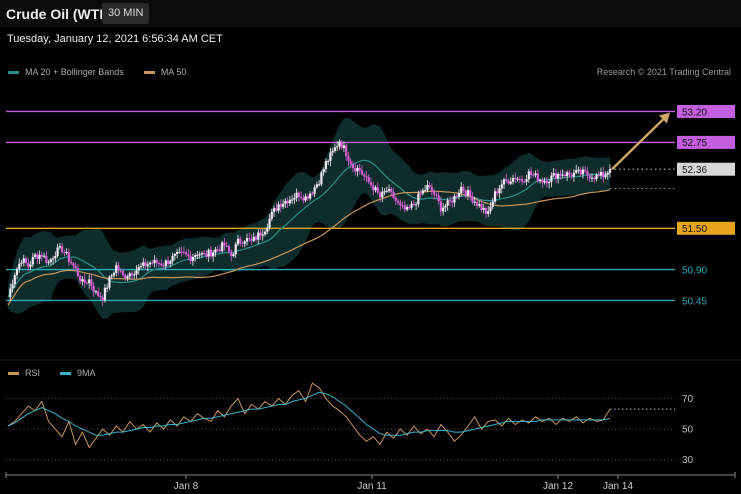  Describe the element at coordinates (706, 228) in the screenshot. I see `level-tag-51.50` at that location.